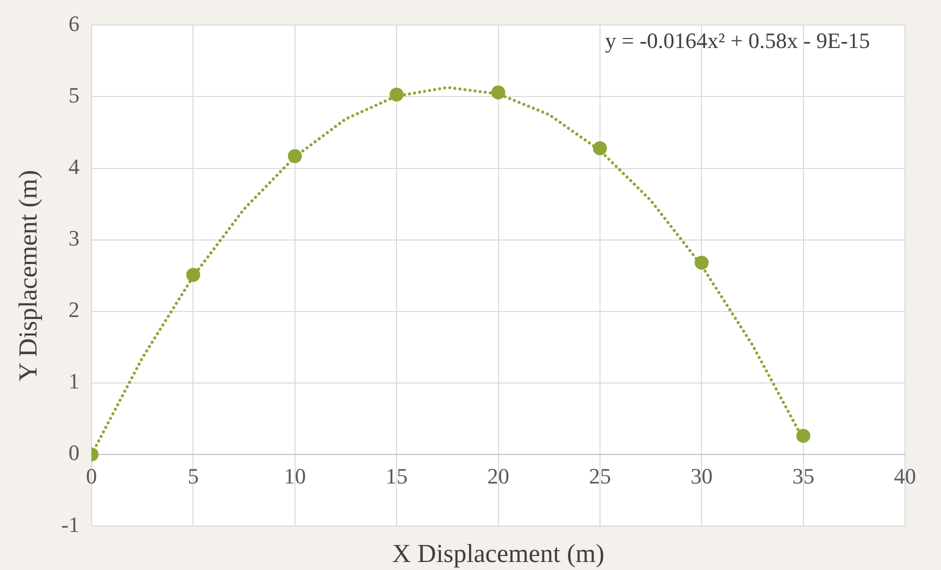 Image resolution: width=941 pixels, height=570 pixels. What do you see at coordinates (905, 475) in the screenshot?
I see `x-tick-label: 40` at bounding box center [905, 475].